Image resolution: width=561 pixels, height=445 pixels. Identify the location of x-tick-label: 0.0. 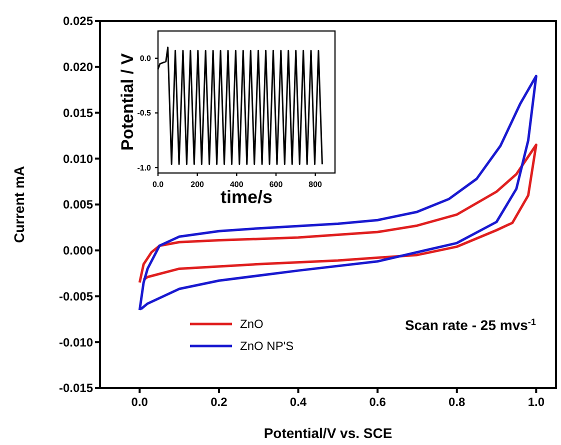
(158, 184).